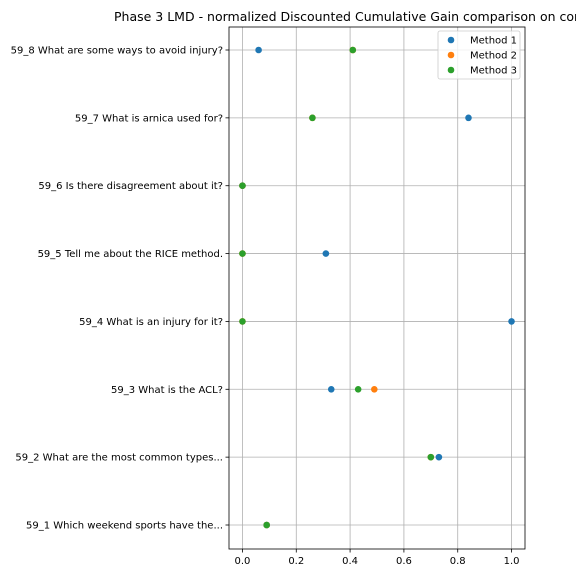 Image resolution: width=576 pixels, height=576 pixels. What do you see at coordinates (350, 561) in the screenshot?
I see `x-tick-label: 0.4` at bounding box center [350, 561].